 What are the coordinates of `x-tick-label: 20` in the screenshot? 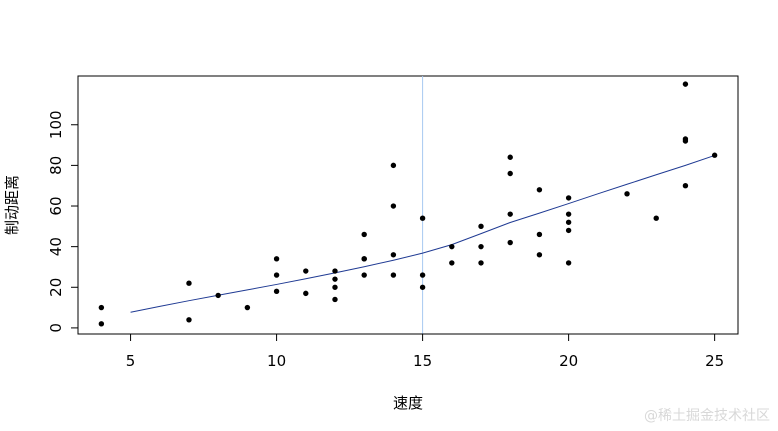 It's located at (568, 361).